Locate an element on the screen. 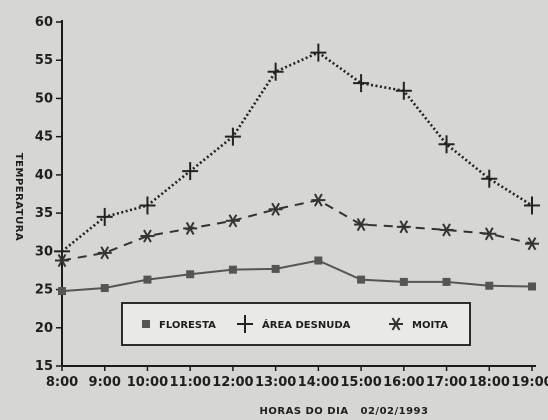 The height and width of the screenshot is (420, 548). x-tick-label: 8:00 is located at coordinates (62, 382).